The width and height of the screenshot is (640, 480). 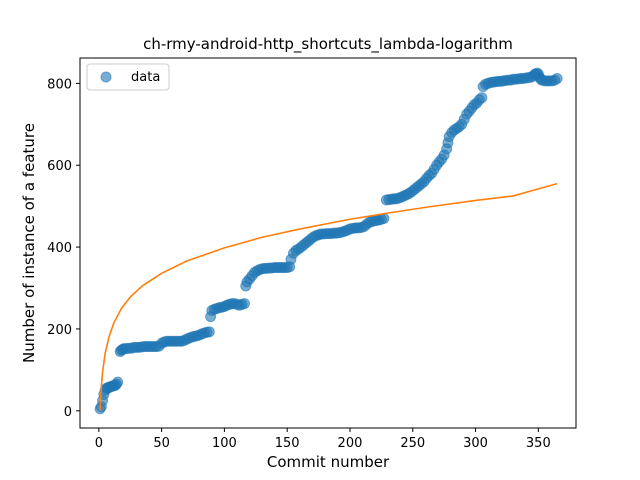 What do you see at coordinates (287, 443) in the screenshot?
I see `x-tick-label: 150` at bounding box center [287, 443].